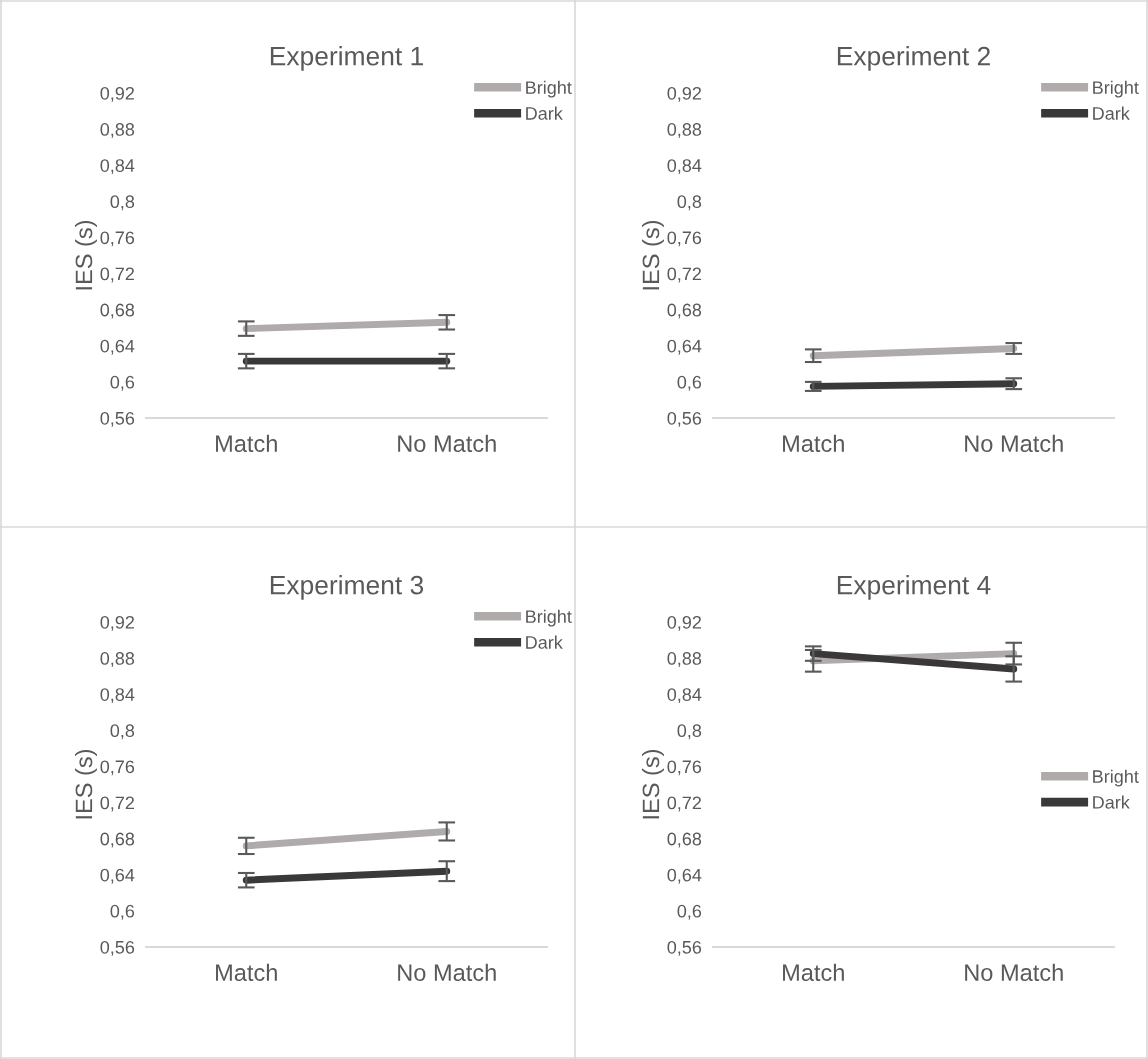 The height and width of the screenshot is (1059, 1148). I want to click on chart-title: Experiment 2, so click(913, 58).